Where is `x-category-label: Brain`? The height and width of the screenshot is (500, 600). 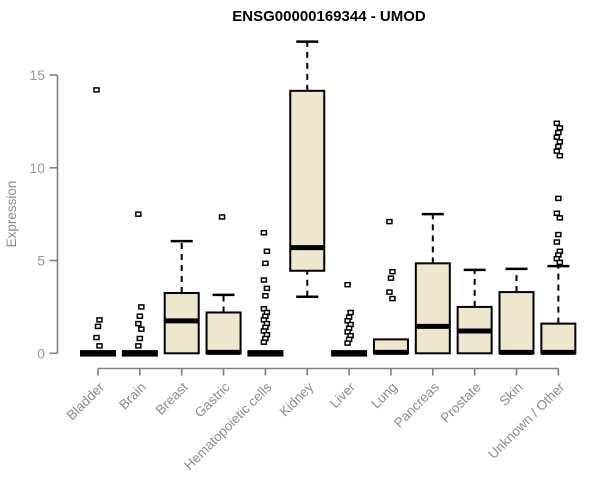
x-category-label: Brain is located at coordinates (132, 396).